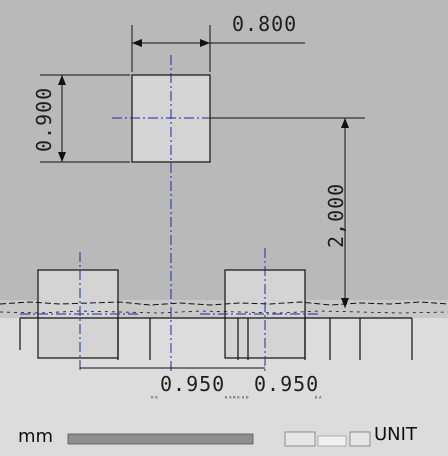  Describe the element at coordinates (287, 212) in the screenshot. I see `dimension-vertical-gap` at that location.